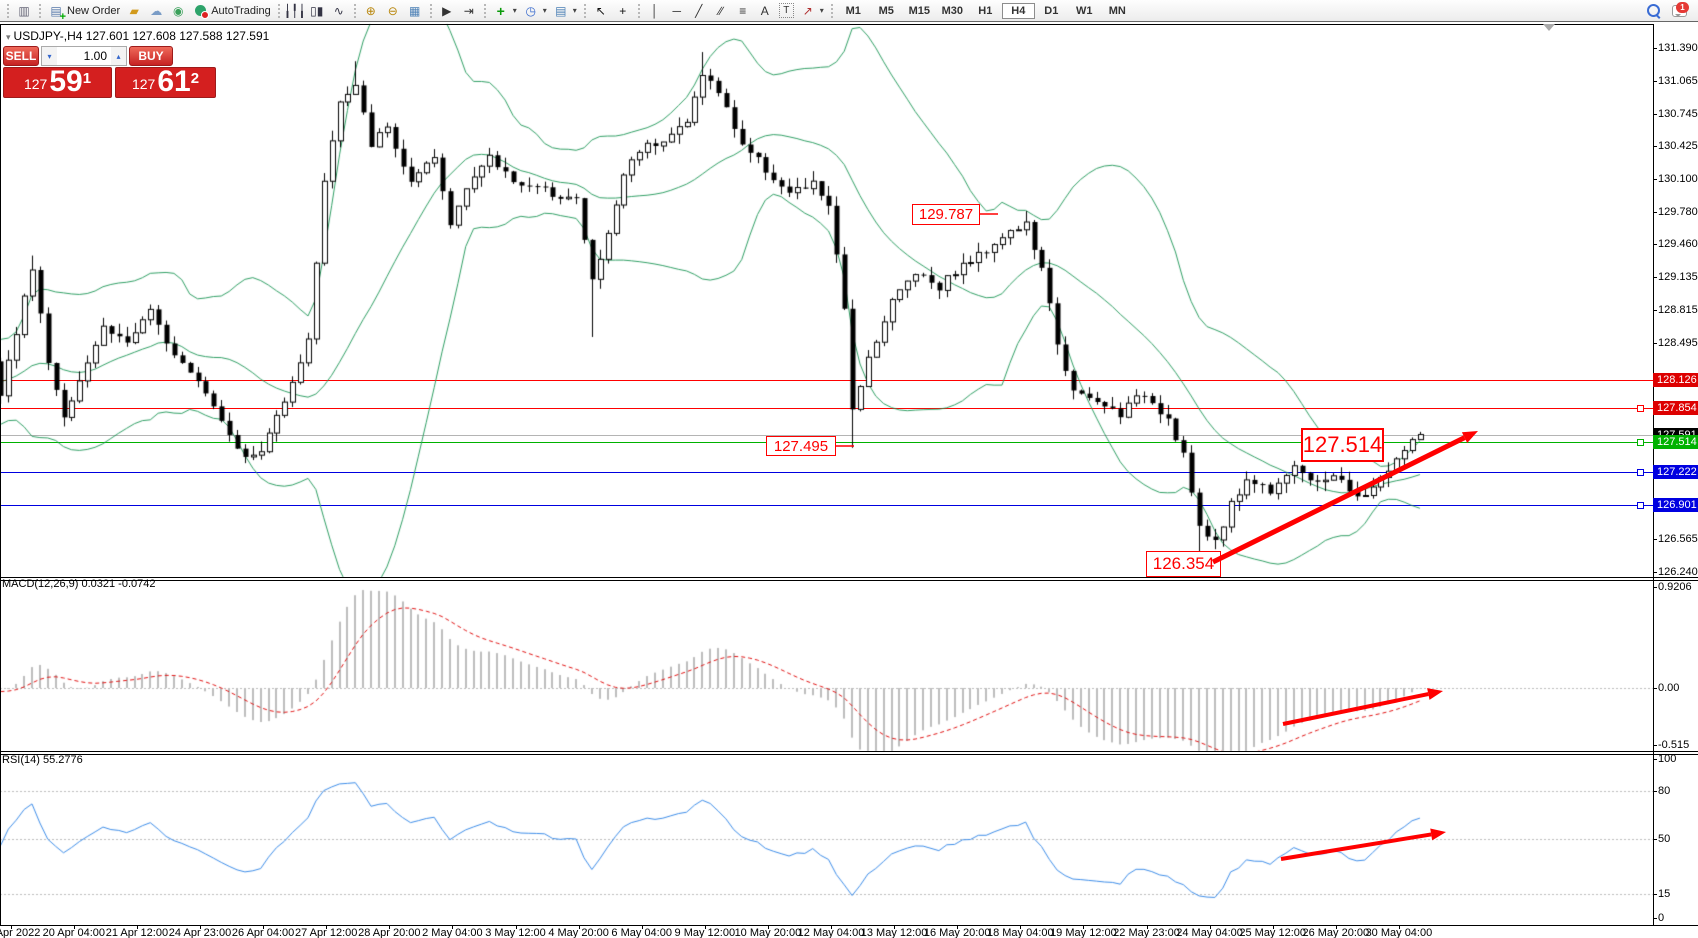  I want to click on annotation-127.495: 127.495, so click(801, 446).